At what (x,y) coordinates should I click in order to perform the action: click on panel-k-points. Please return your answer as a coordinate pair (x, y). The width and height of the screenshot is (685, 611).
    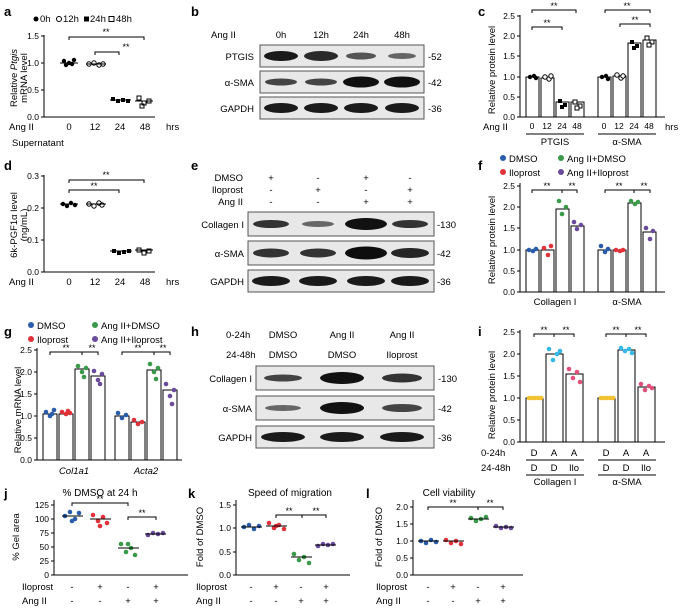
    Looking at the image, I should click on (288, 543).